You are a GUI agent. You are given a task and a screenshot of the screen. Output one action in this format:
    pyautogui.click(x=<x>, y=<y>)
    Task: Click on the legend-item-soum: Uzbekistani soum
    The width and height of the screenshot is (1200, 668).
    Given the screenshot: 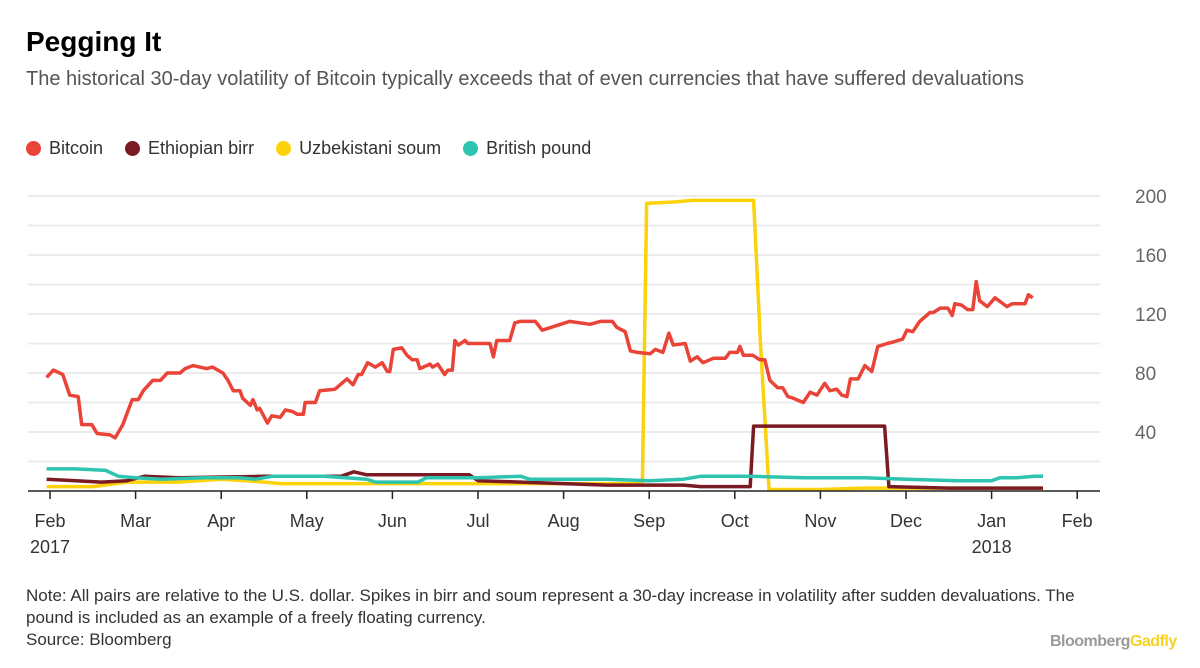 What is the action you would take?
    pyautogui.click(x=358, y=148)
    